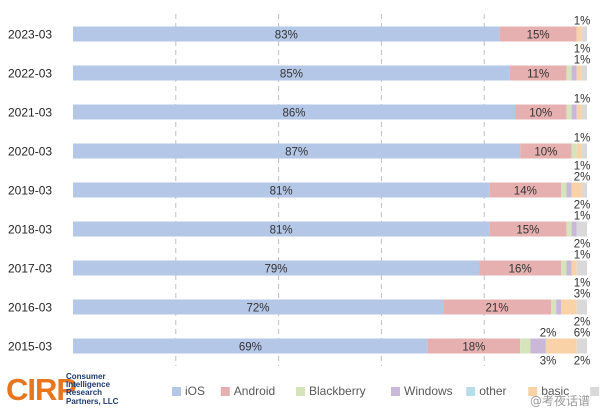 Image resolution: width=600 pixels, height=415 pixels. I want to click on category-label: 2020-03, so click(30, 152).